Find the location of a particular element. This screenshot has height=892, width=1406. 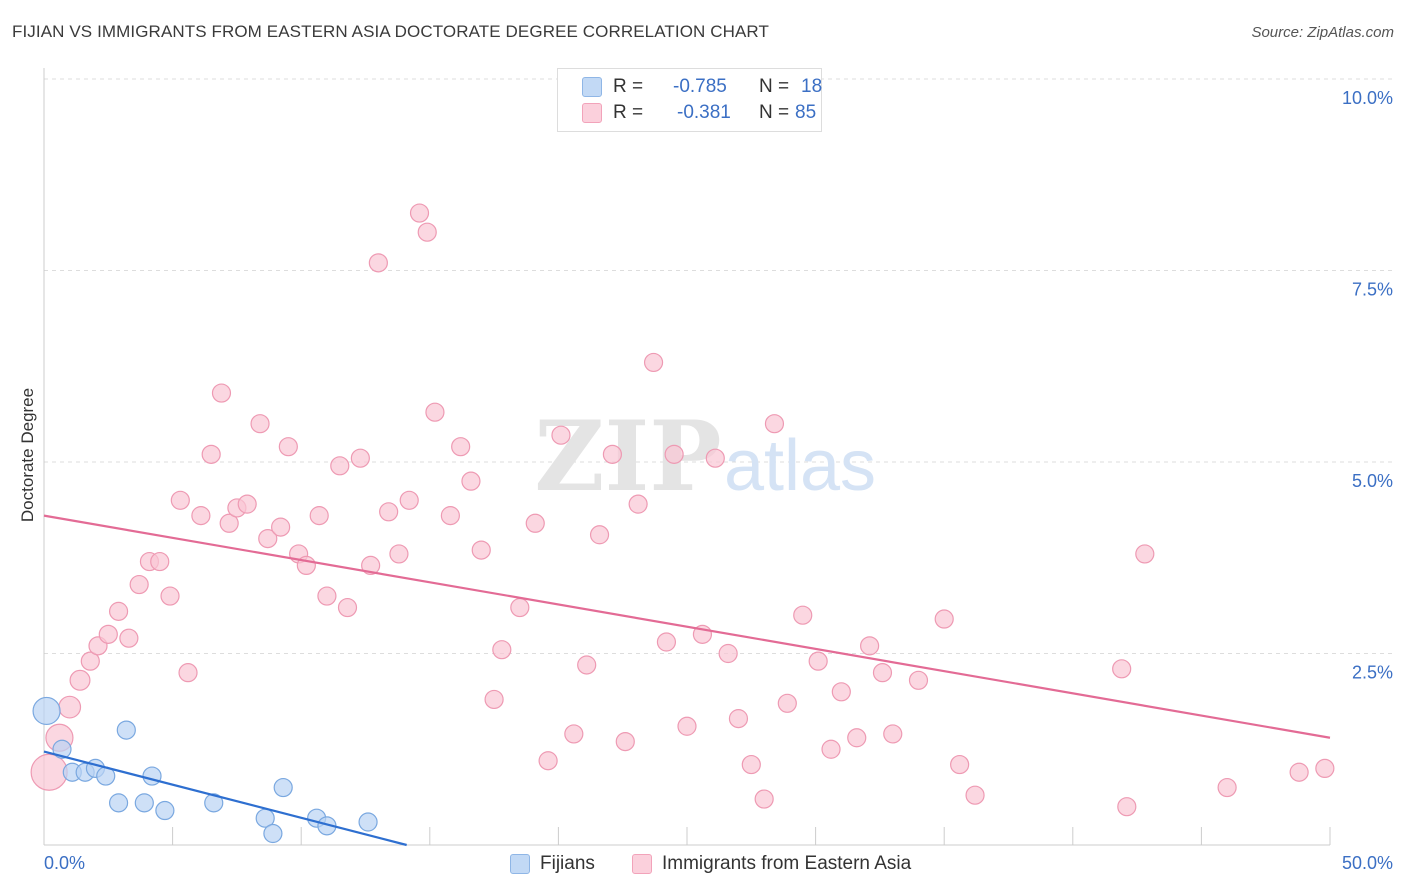

watermark: ZIP atlas is located at coordinates (705, 456).